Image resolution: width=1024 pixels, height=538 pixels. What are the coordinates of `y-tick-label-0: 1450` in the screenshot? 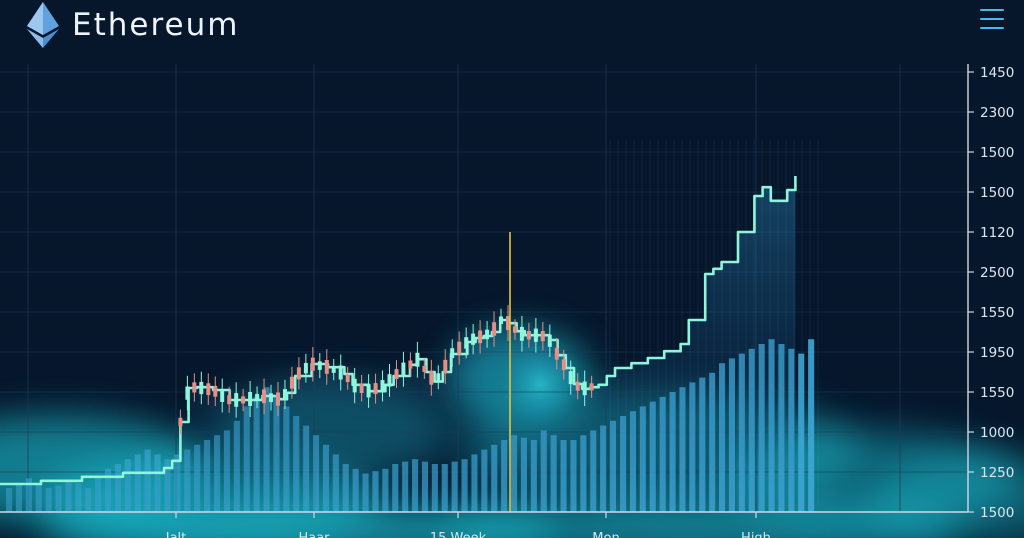 It's located at (997, 73).